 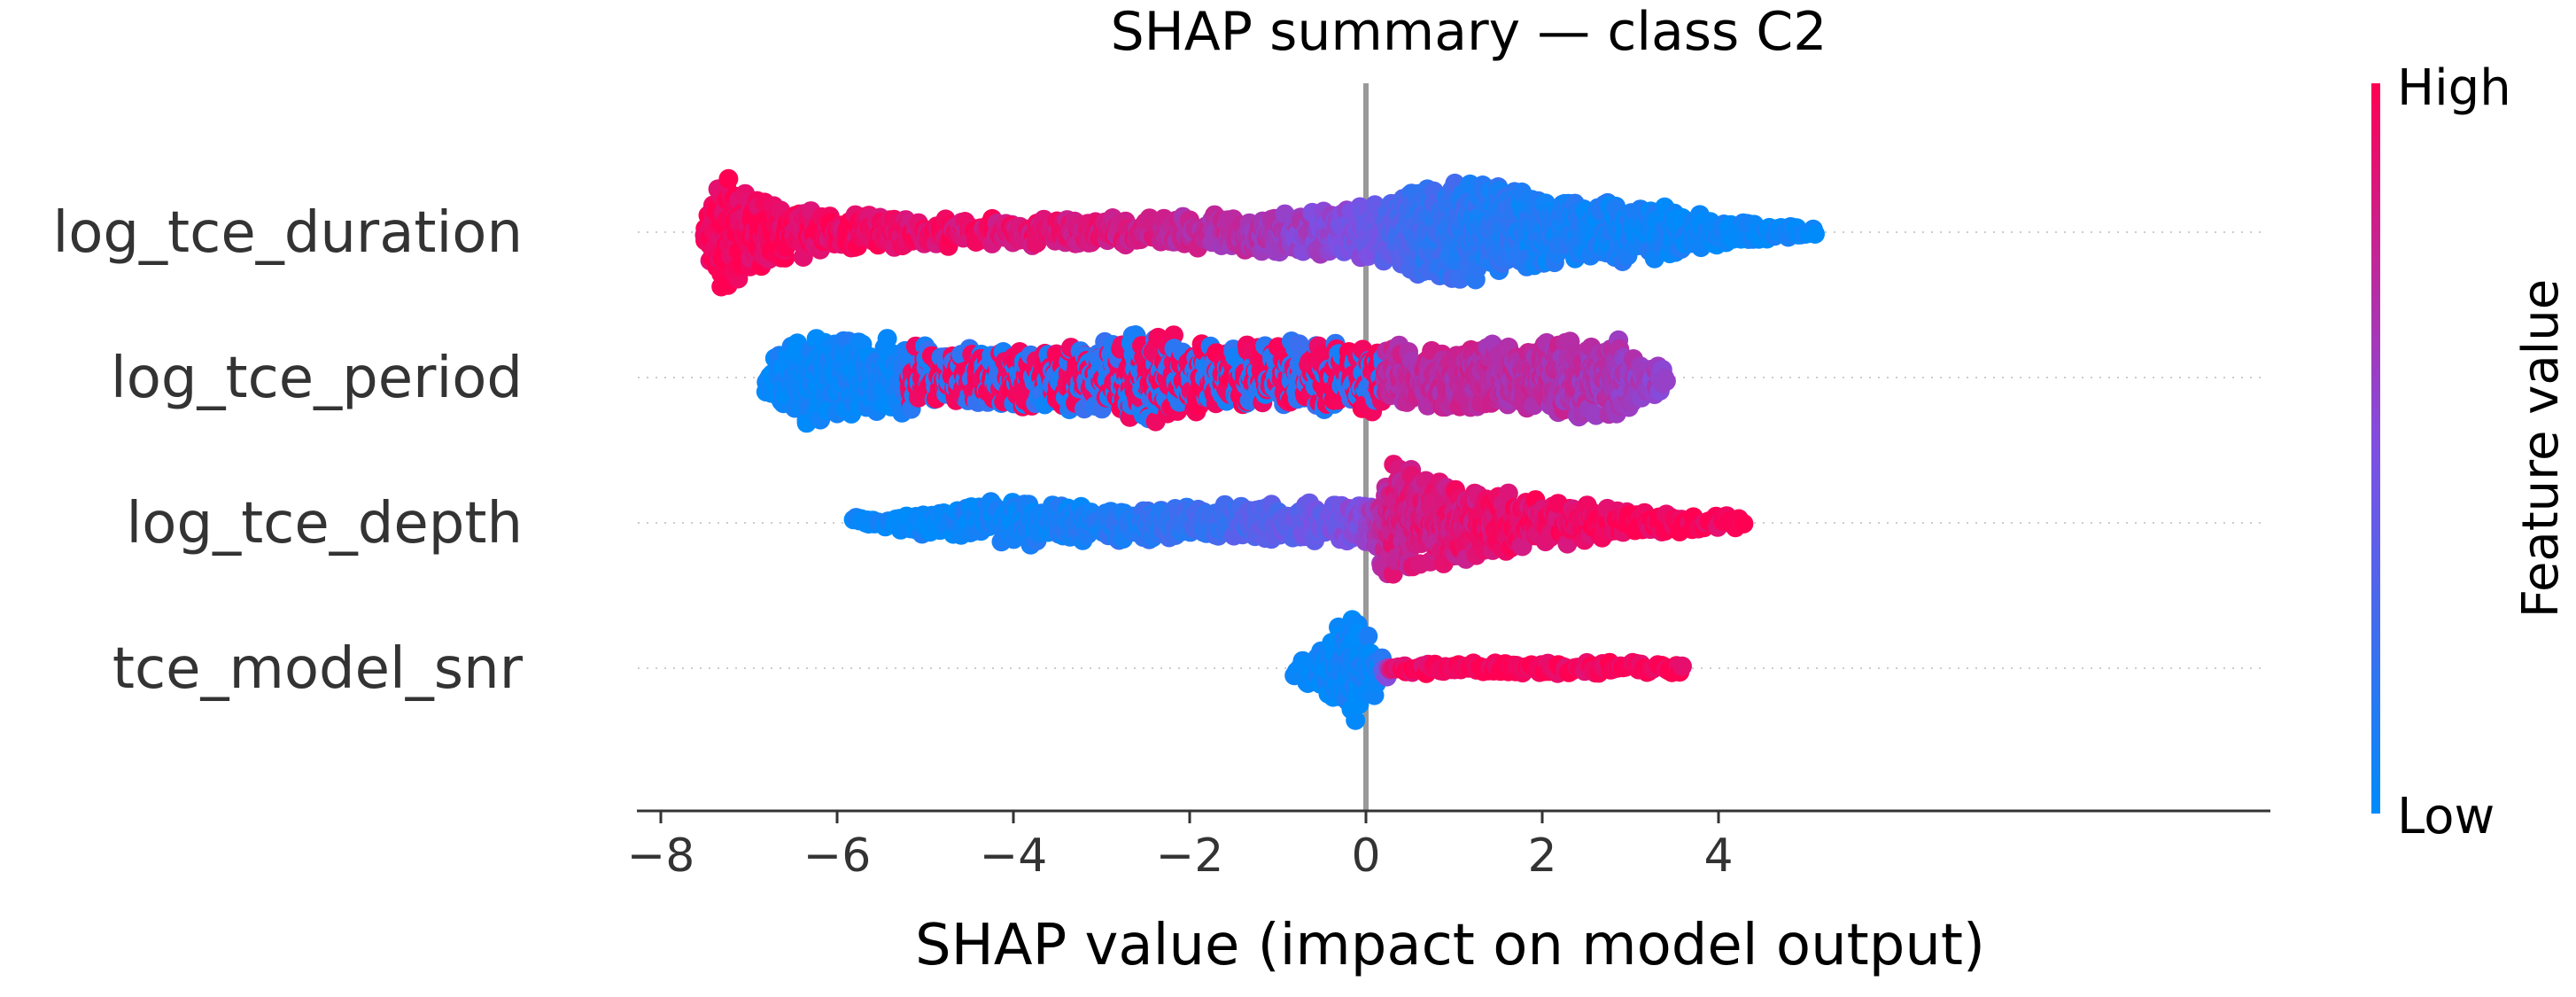 I want to click on feature-points-log_tce_duration, so click(x=1260, y=233).